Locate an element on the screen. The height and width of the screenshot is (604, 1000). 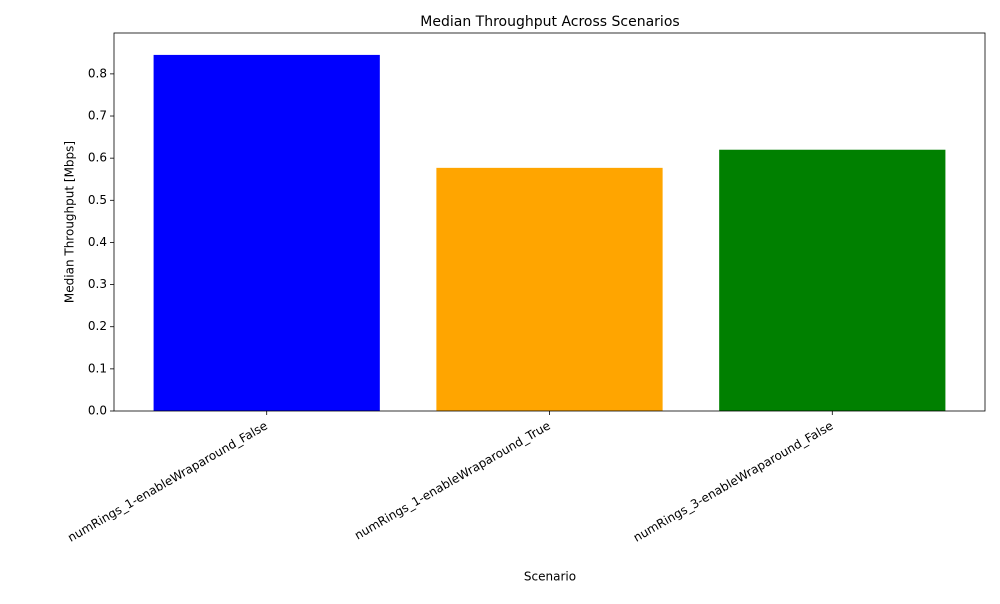
y-tick-label: 0.1 is located at coordinates (97, 368).